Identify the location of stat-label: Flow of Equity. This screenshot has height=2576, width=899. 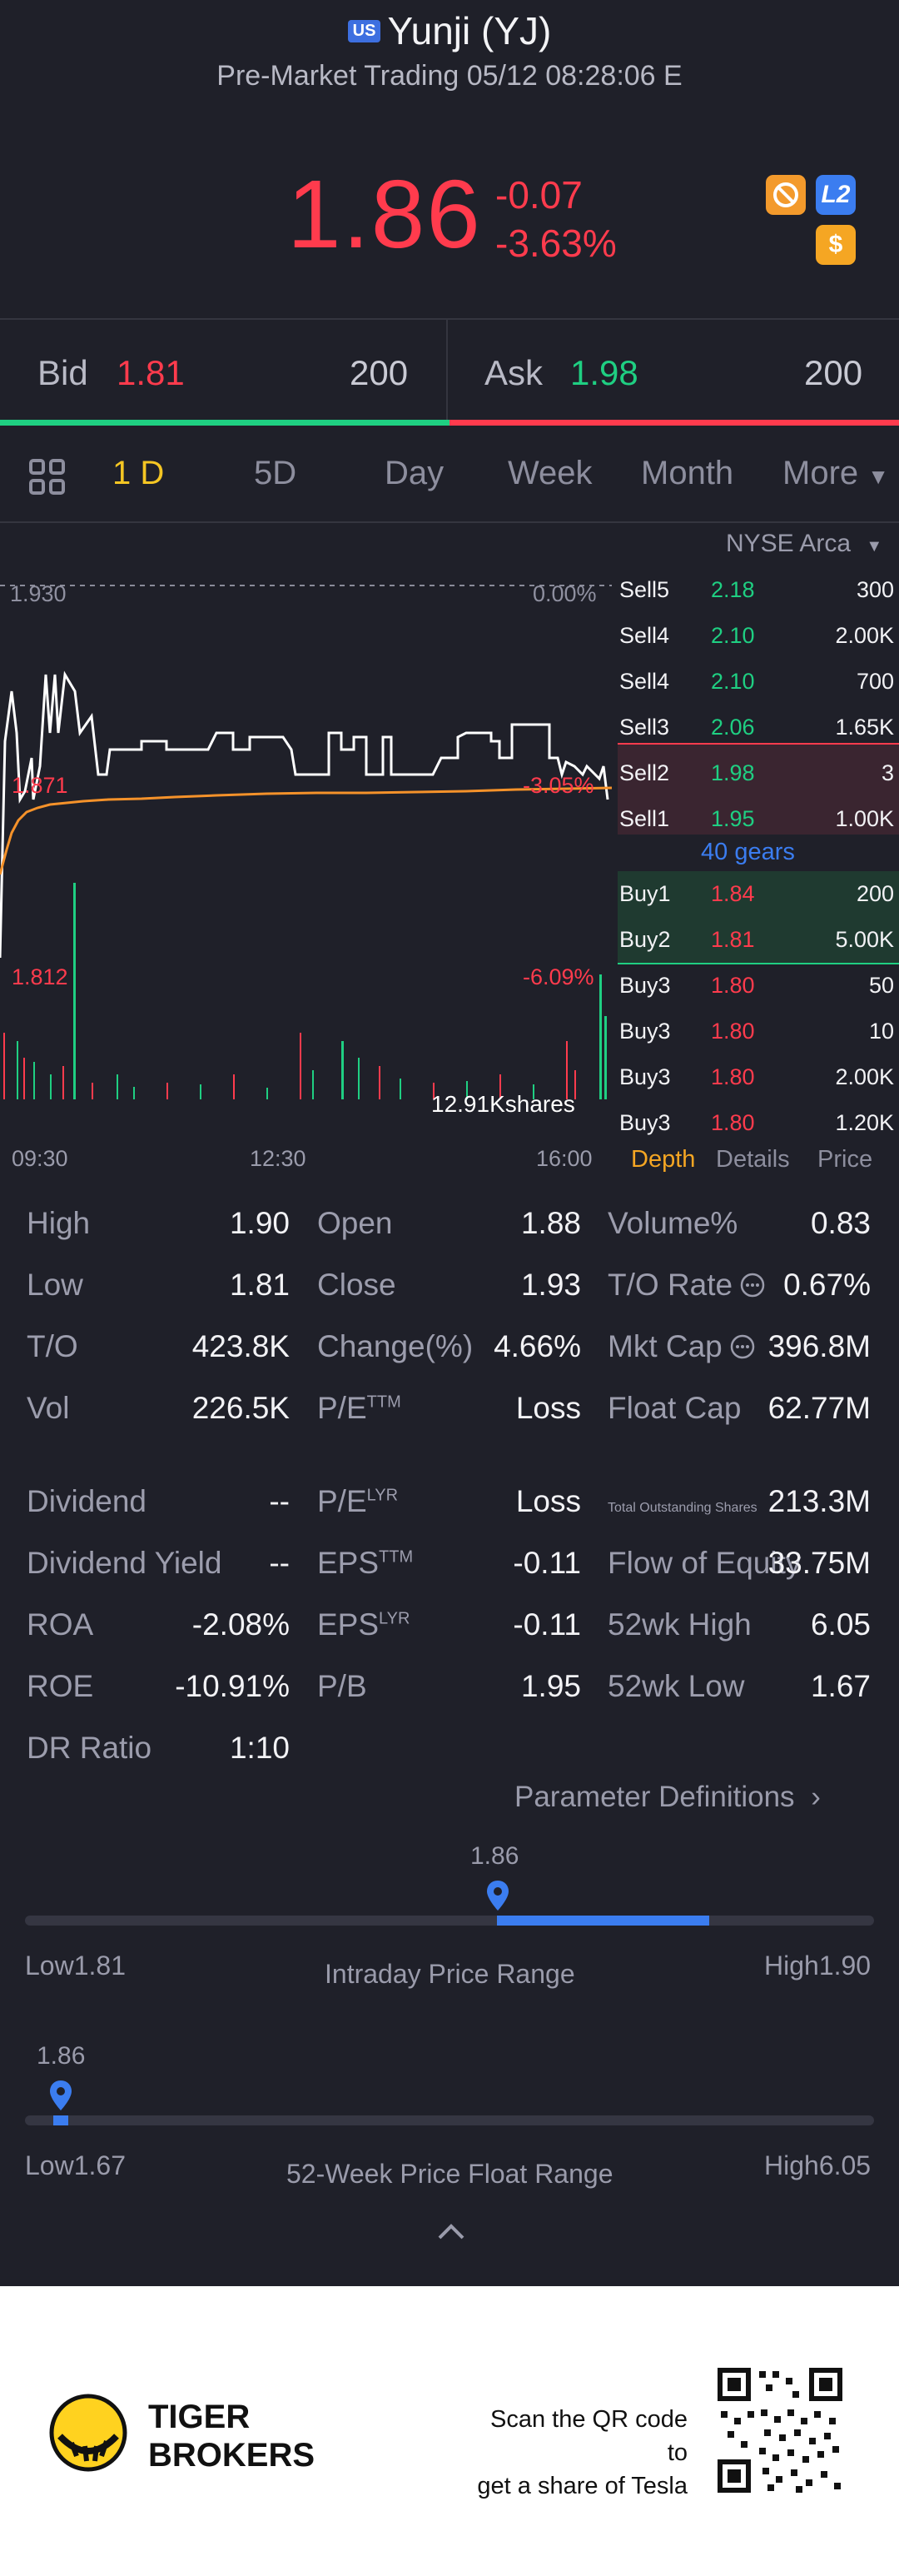
(704, 1563).